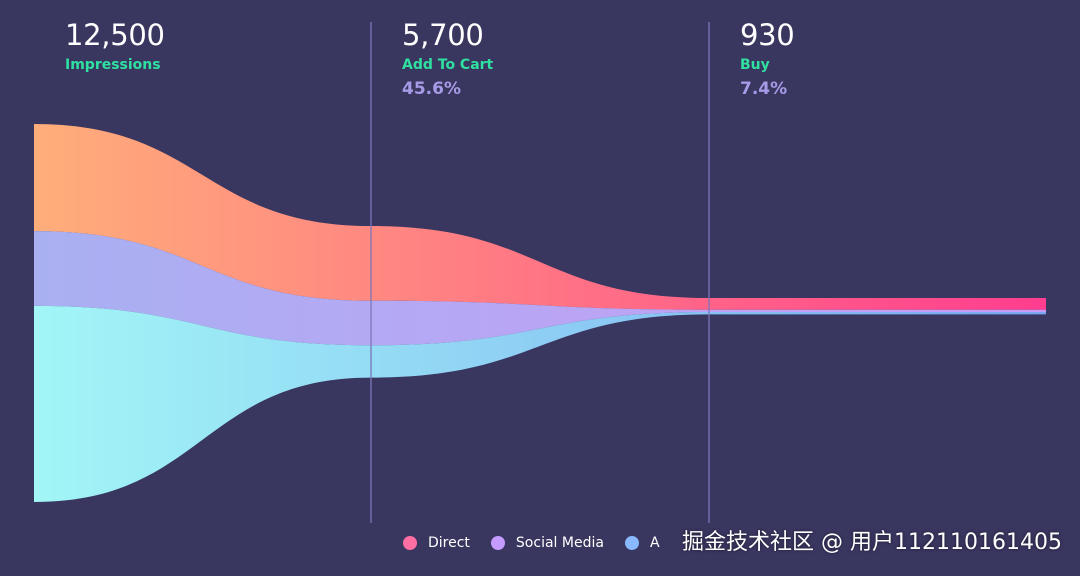 The image size is (1080, 576). What do you see at coordinates (767, 35) in the screenshot?
I see `stage-value: 930` at bounding box center [767, 35].